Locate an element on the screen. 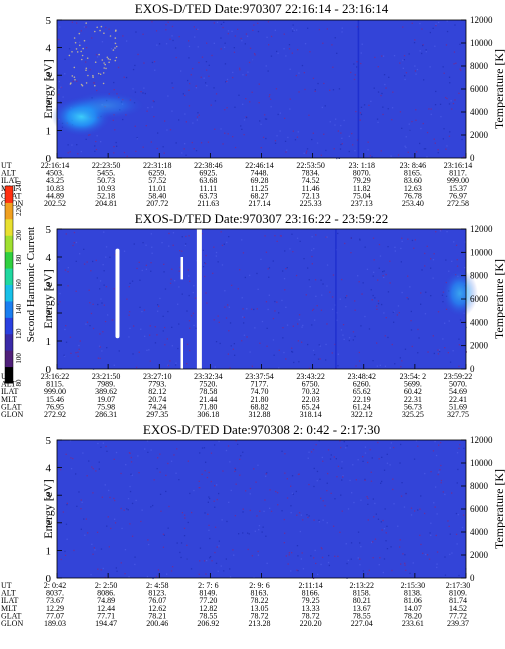 The image size is (505, 649). orbit-value: 56.73 is located at coordinates (413, 406).